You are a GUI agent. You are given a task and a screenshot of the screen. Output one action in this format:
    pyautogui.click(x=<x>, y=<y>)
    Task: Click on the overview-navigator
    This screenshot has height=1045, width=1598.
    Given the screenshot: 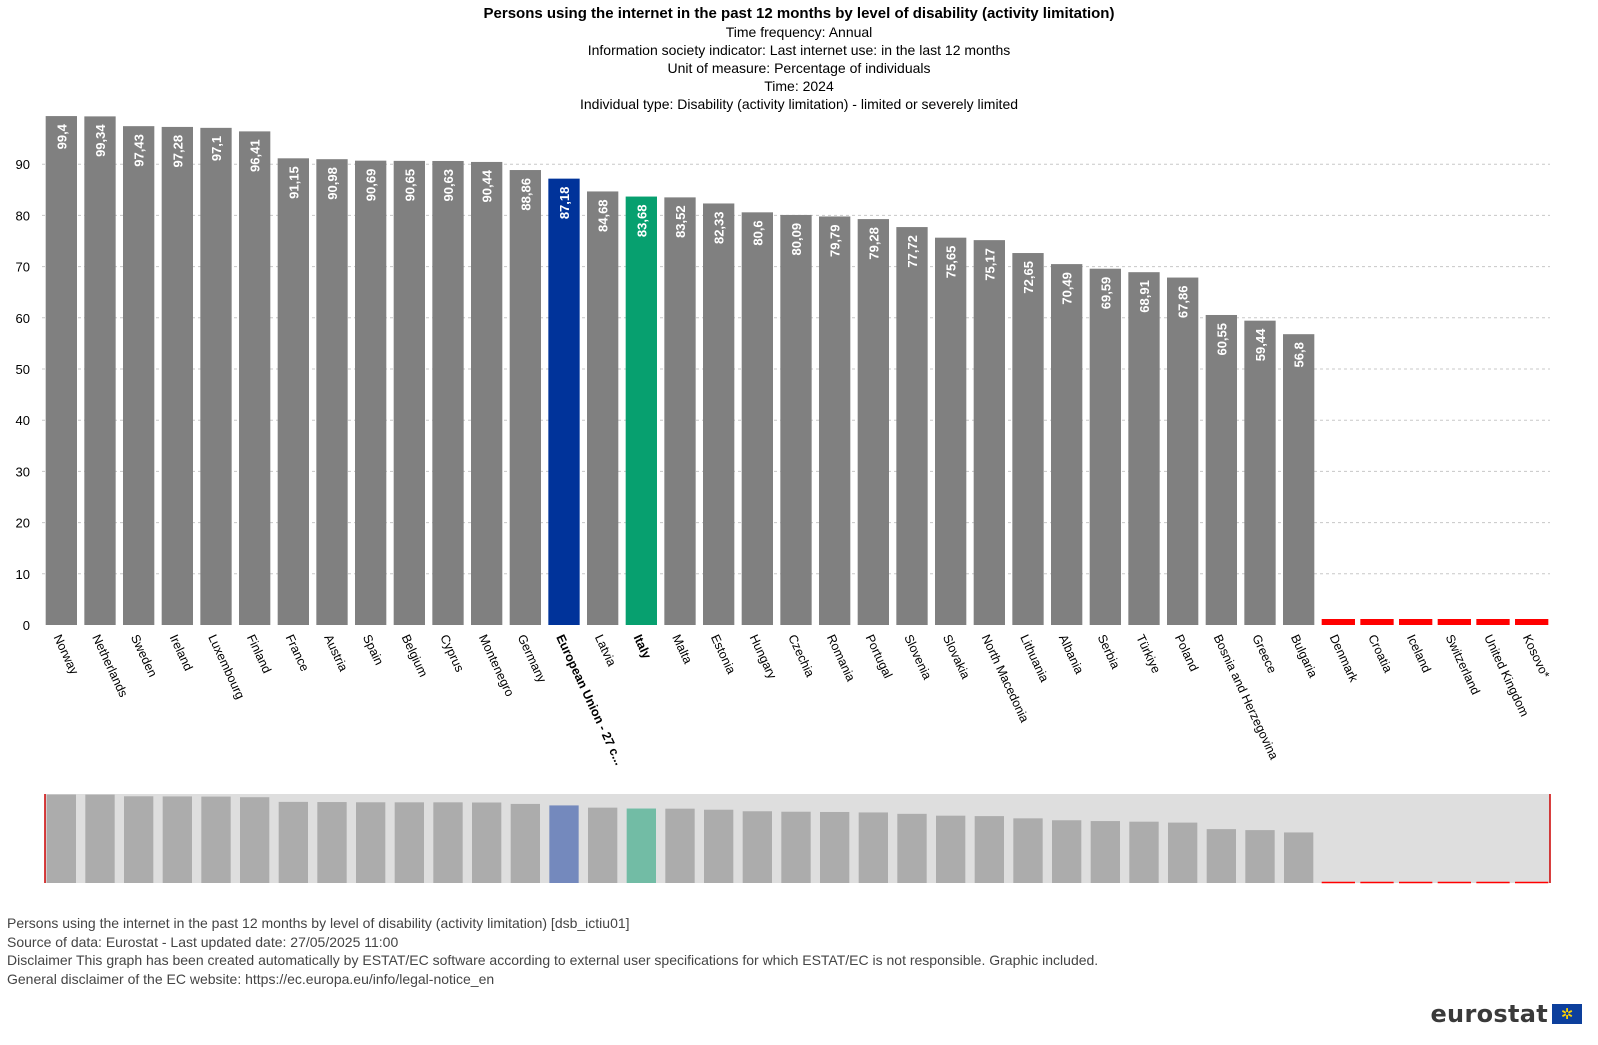 What is the action you would take?
    pyautogui.click(x=797, y=839)
    